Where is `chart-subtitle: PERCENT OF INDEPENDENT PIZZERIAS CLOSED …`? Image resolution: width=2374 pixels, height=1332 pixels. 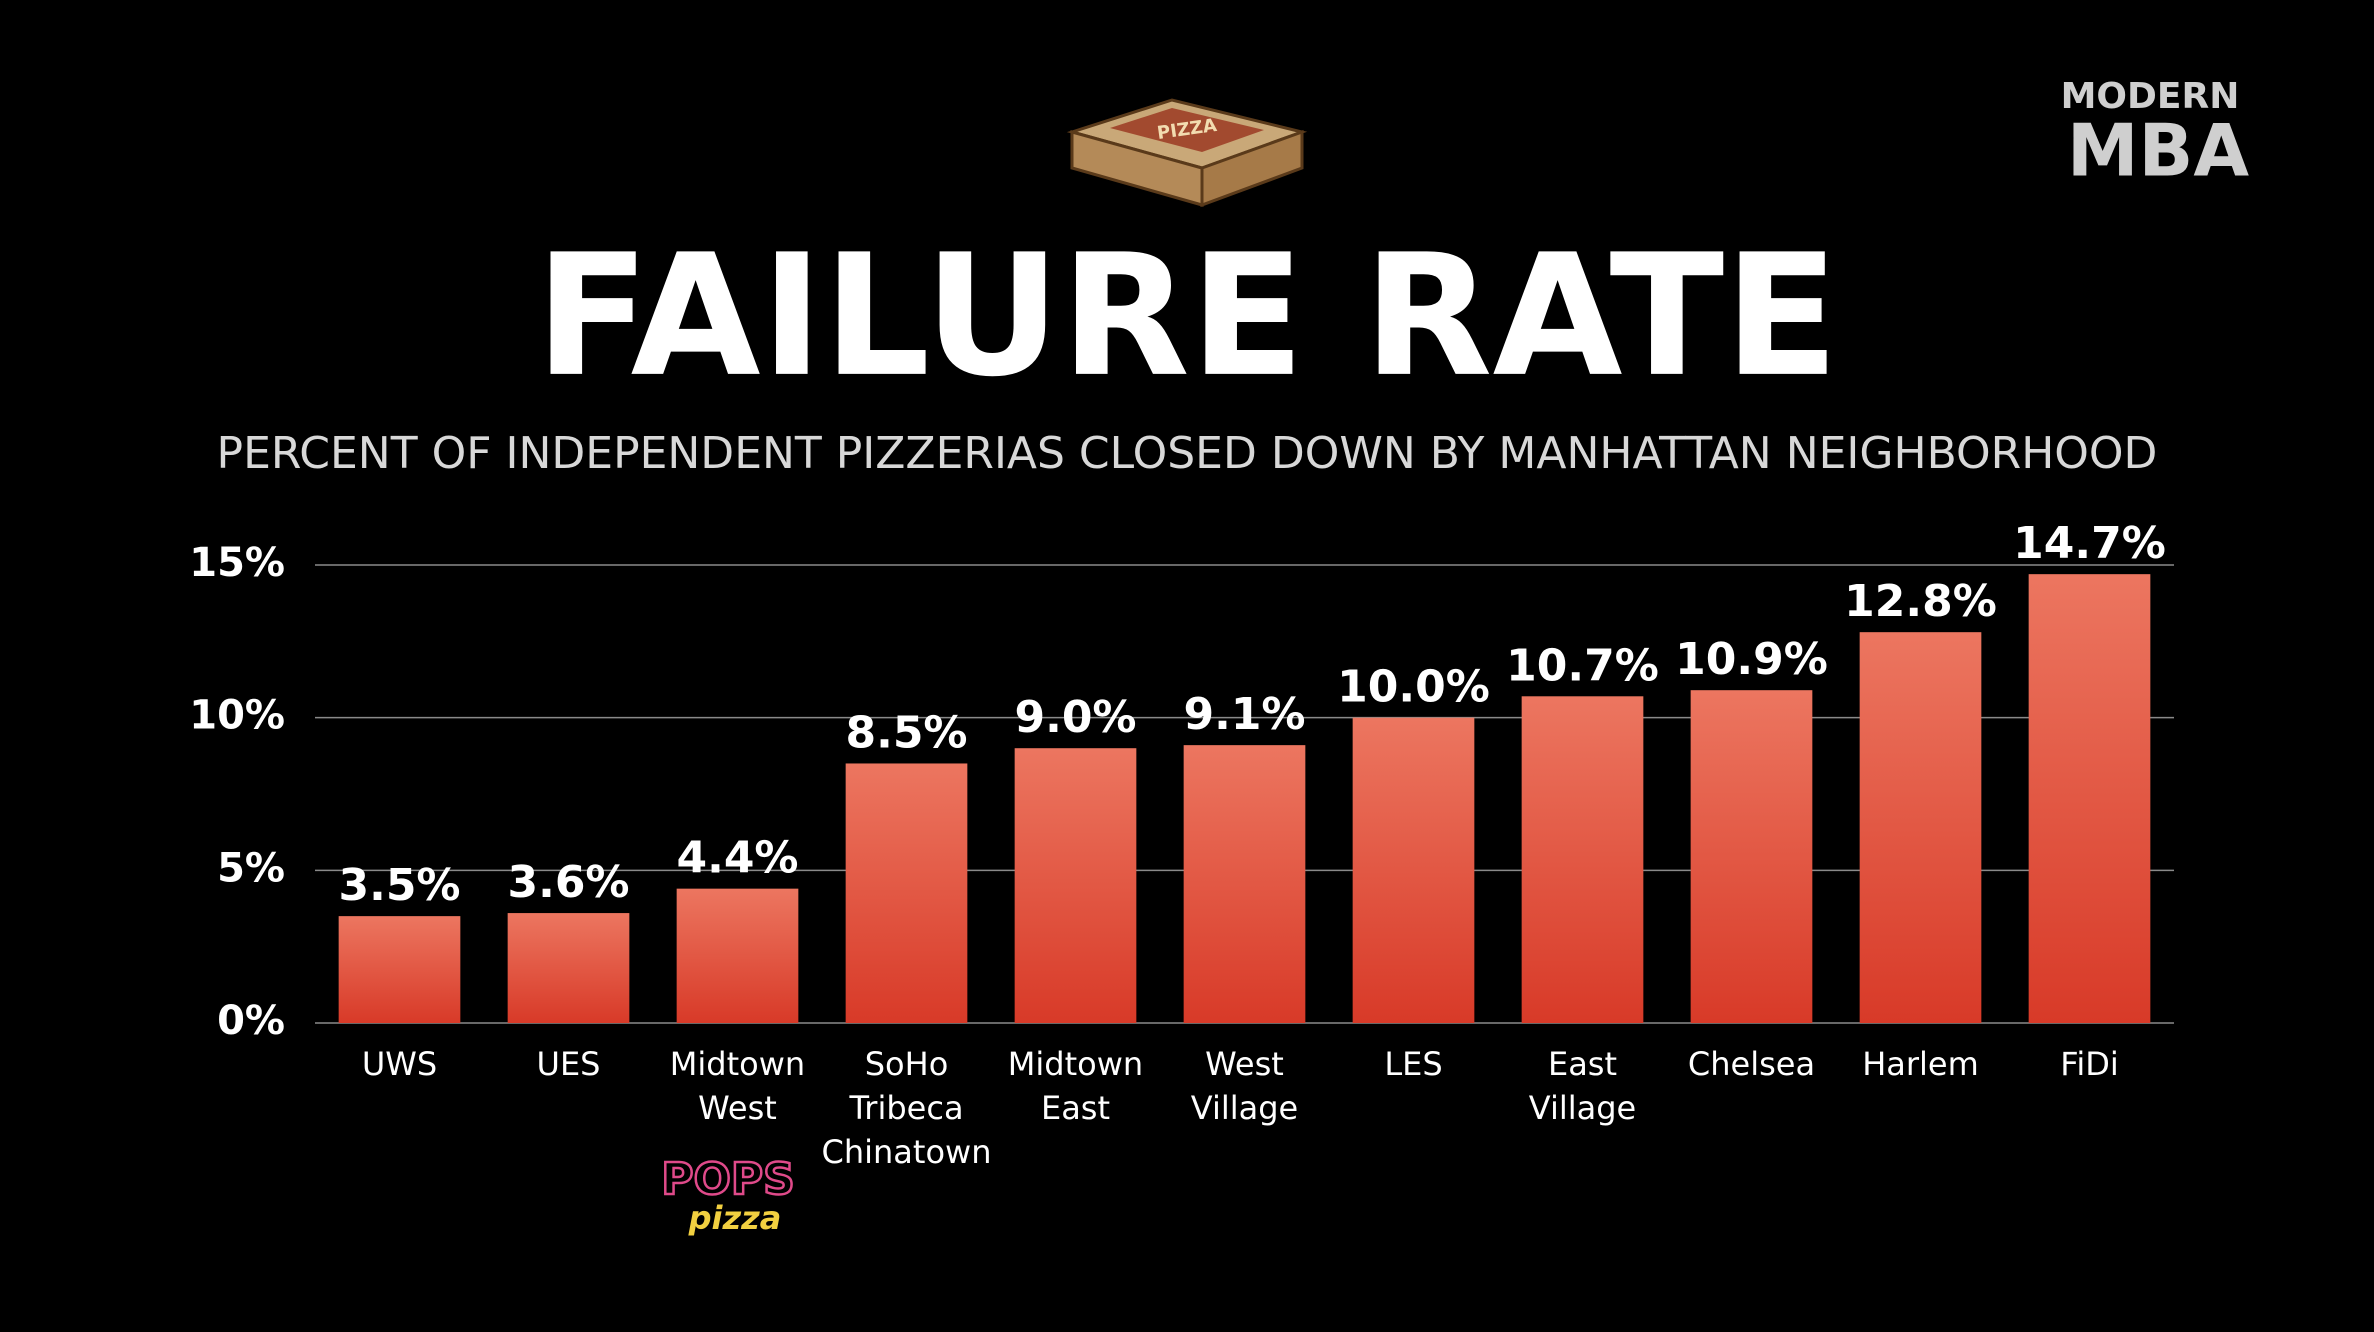 chart-subtitle: PERCENT OF INDEPENDENT PIZZERIAS CLOSED … is located at coordinates (1187, 453).